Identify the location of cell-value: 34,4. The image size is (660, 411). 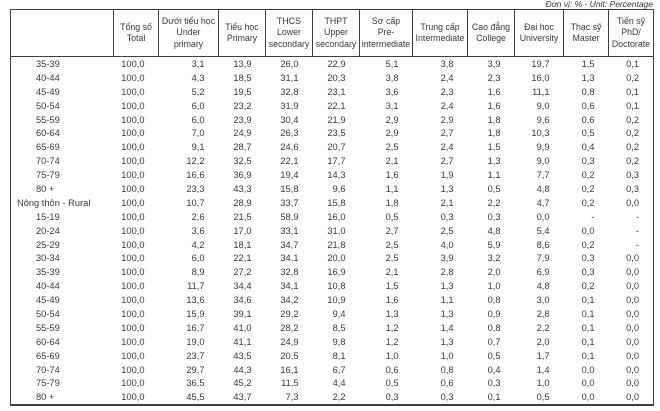
(242, 286).